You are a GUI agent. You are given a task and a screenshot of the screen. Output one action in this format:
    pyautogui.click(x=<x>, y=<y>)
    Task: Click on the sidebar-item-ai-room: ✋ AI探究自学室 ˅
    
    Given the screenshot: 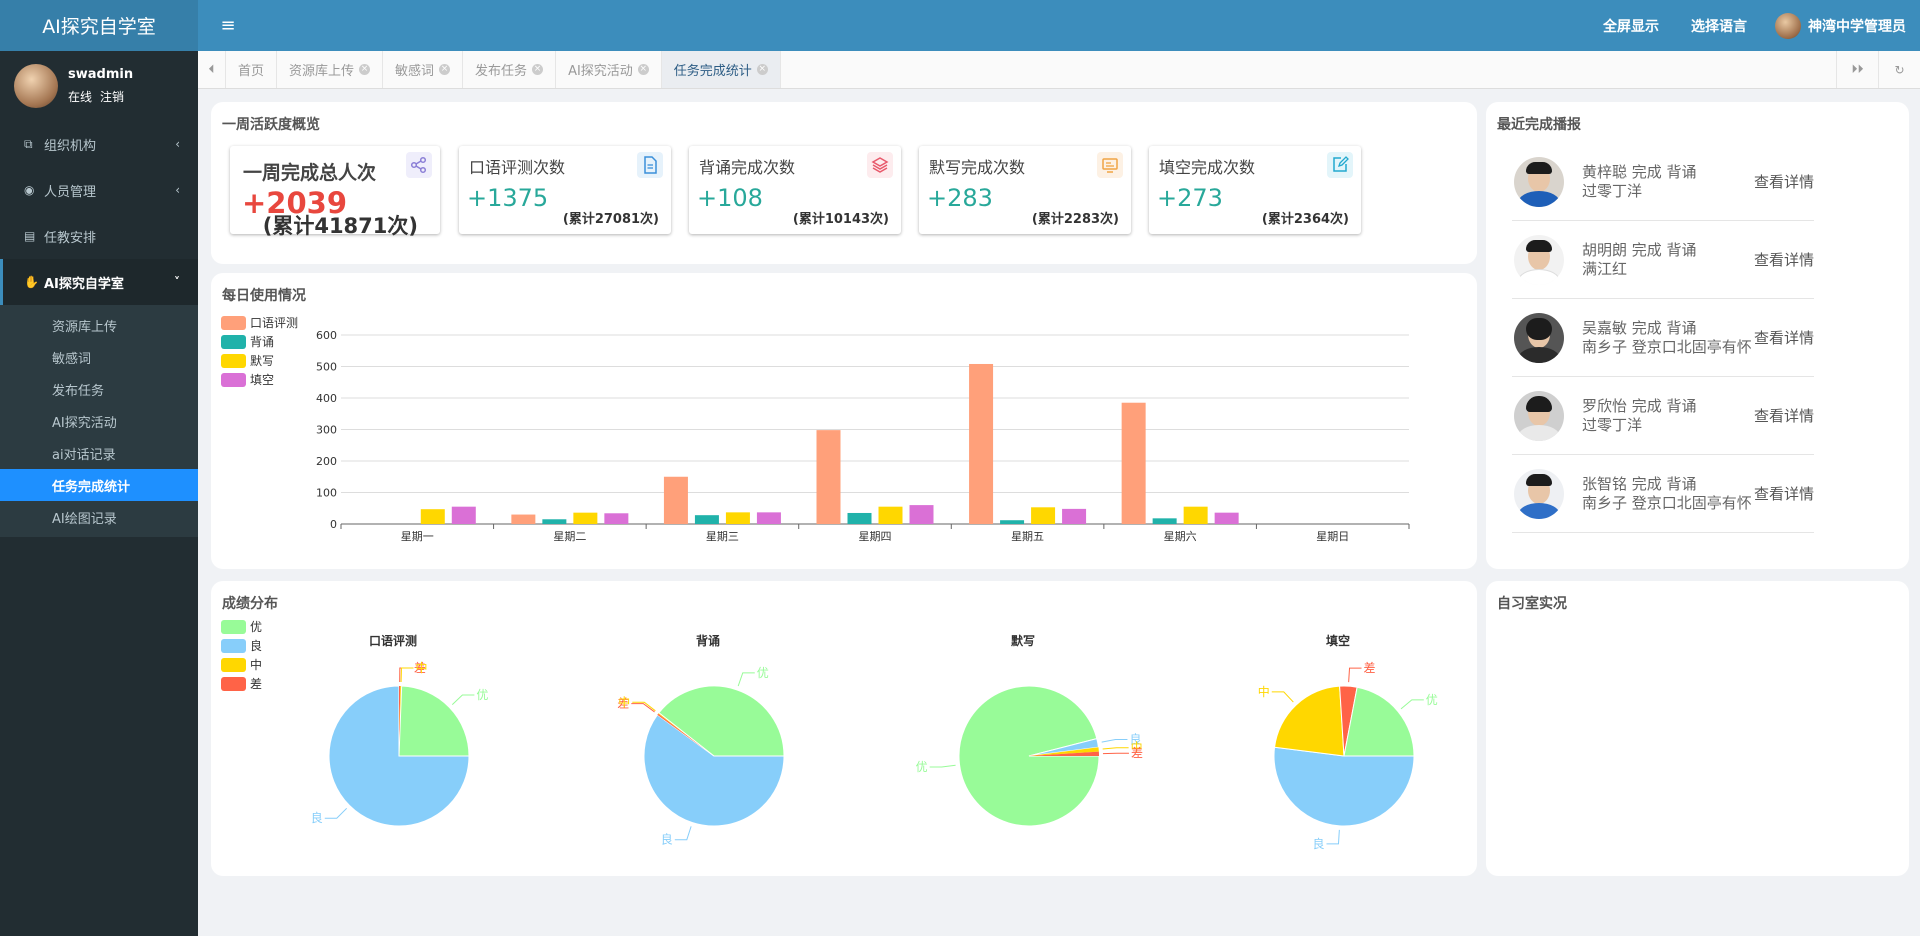 What is the action you would take?
    pyautogui.click(x=99, y=282)
    